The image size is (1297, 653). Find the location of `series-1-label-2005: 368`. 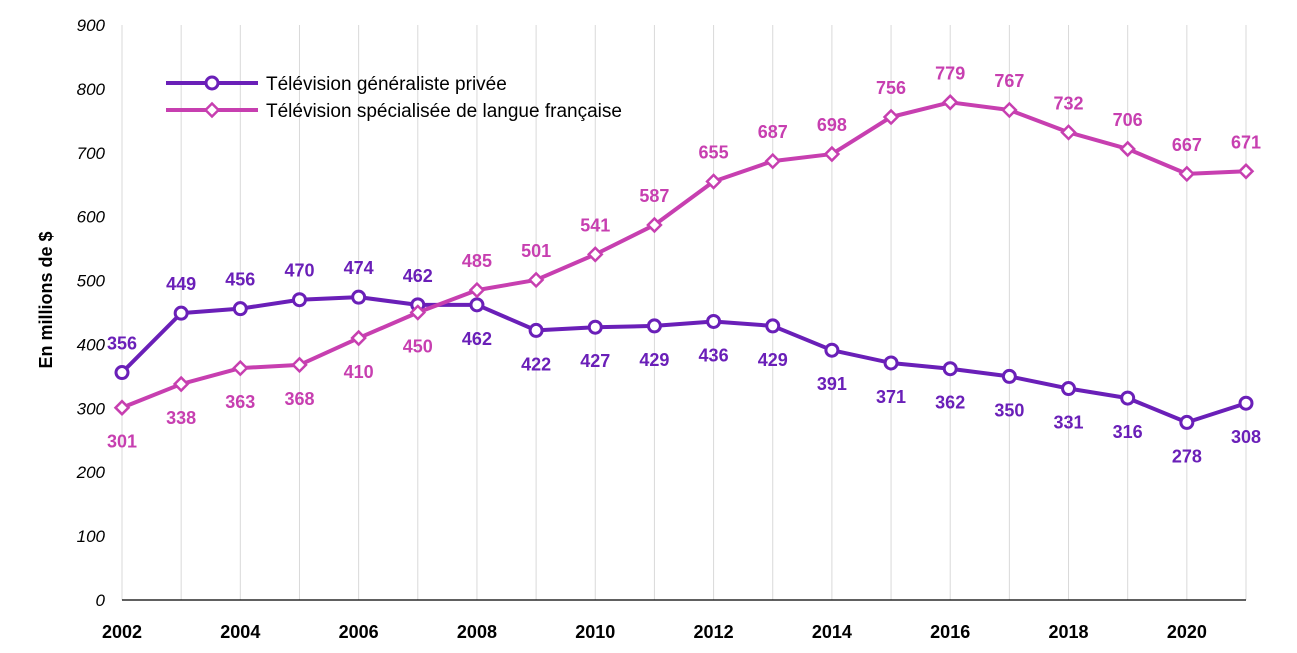

series-1-label-2005: 368 is located at coordinates (299, 399).